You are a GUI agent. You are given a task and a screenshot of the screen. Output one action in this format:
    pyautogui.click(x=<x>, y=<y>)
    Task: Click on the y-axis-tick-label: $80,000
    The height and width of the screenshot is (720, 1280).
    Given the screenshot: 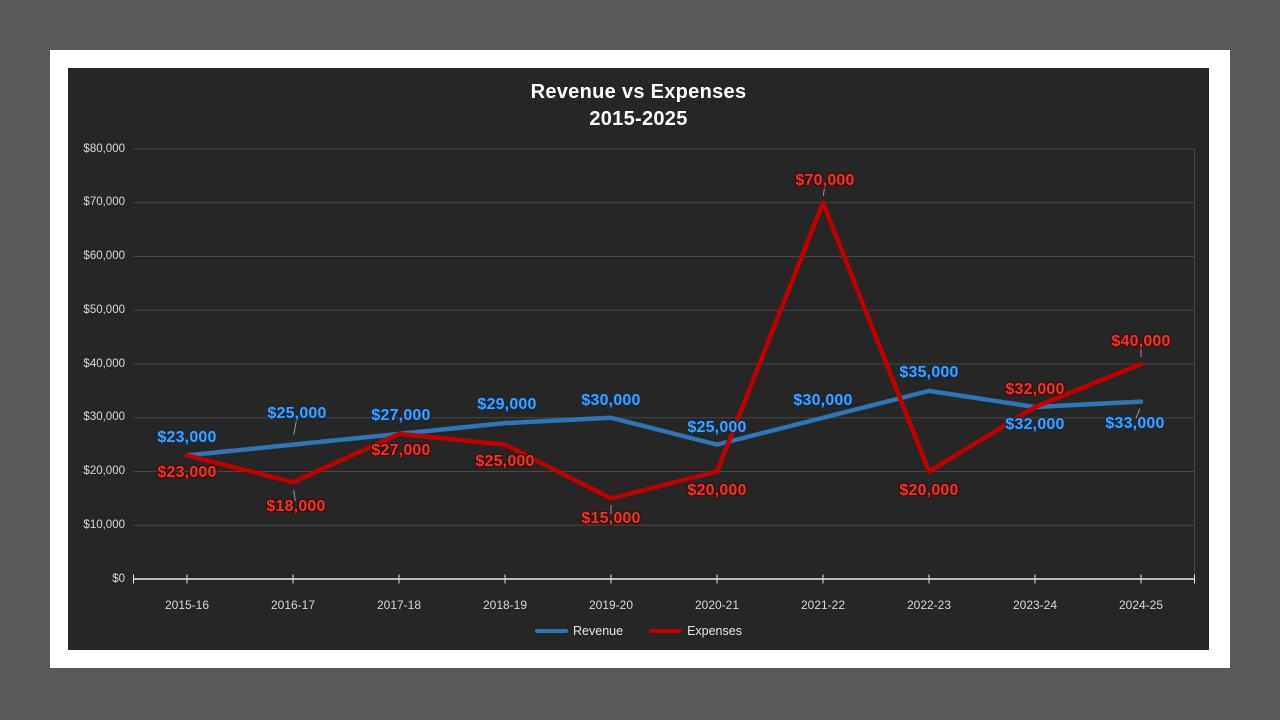 What is the action you would take?
    pyautogui.click(x=104, y=148)
    